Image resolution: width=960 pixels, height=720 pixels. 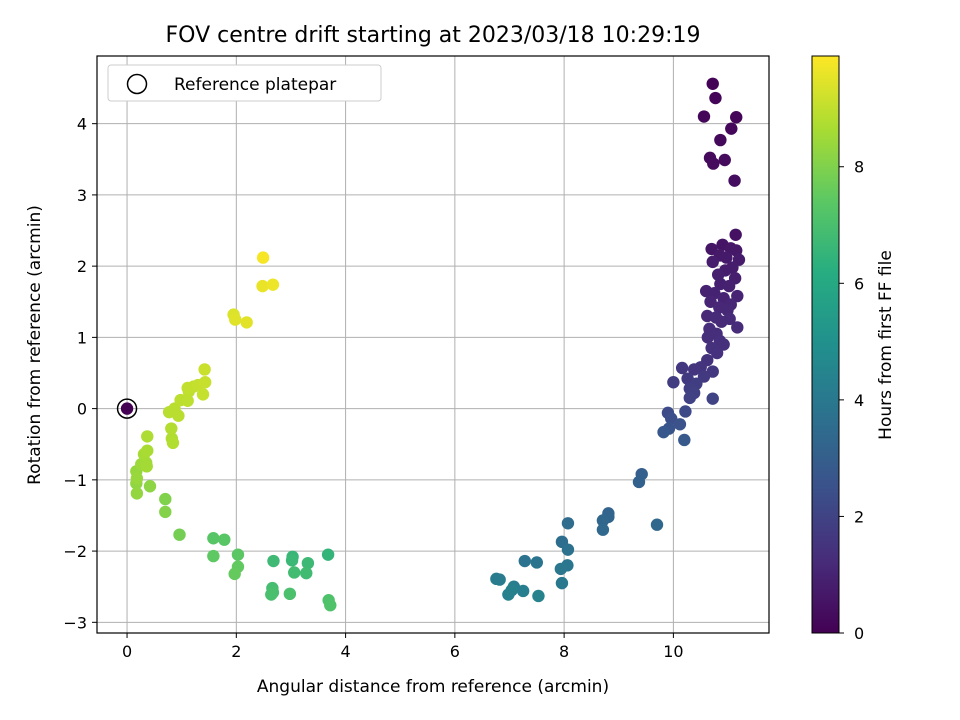 I want to click on colorbar-tick-label: 6, so click(x=859, y=283).